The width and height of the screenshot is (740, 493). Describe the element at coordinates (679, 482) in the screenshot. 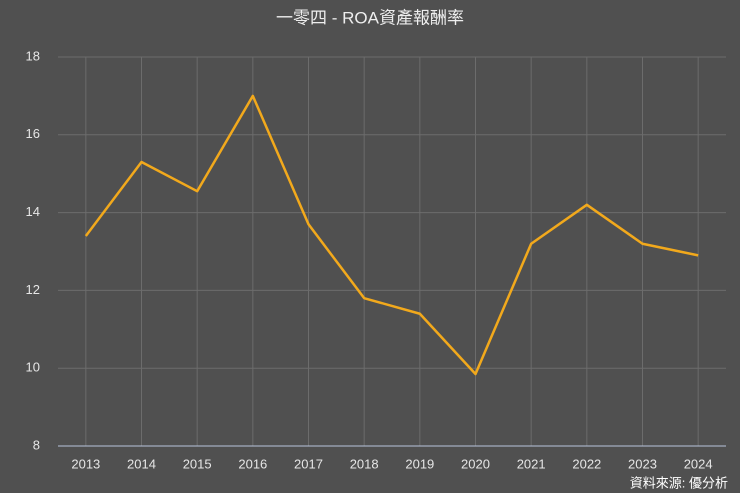

I see `source-note: 資料來源: 優分析` at that location.